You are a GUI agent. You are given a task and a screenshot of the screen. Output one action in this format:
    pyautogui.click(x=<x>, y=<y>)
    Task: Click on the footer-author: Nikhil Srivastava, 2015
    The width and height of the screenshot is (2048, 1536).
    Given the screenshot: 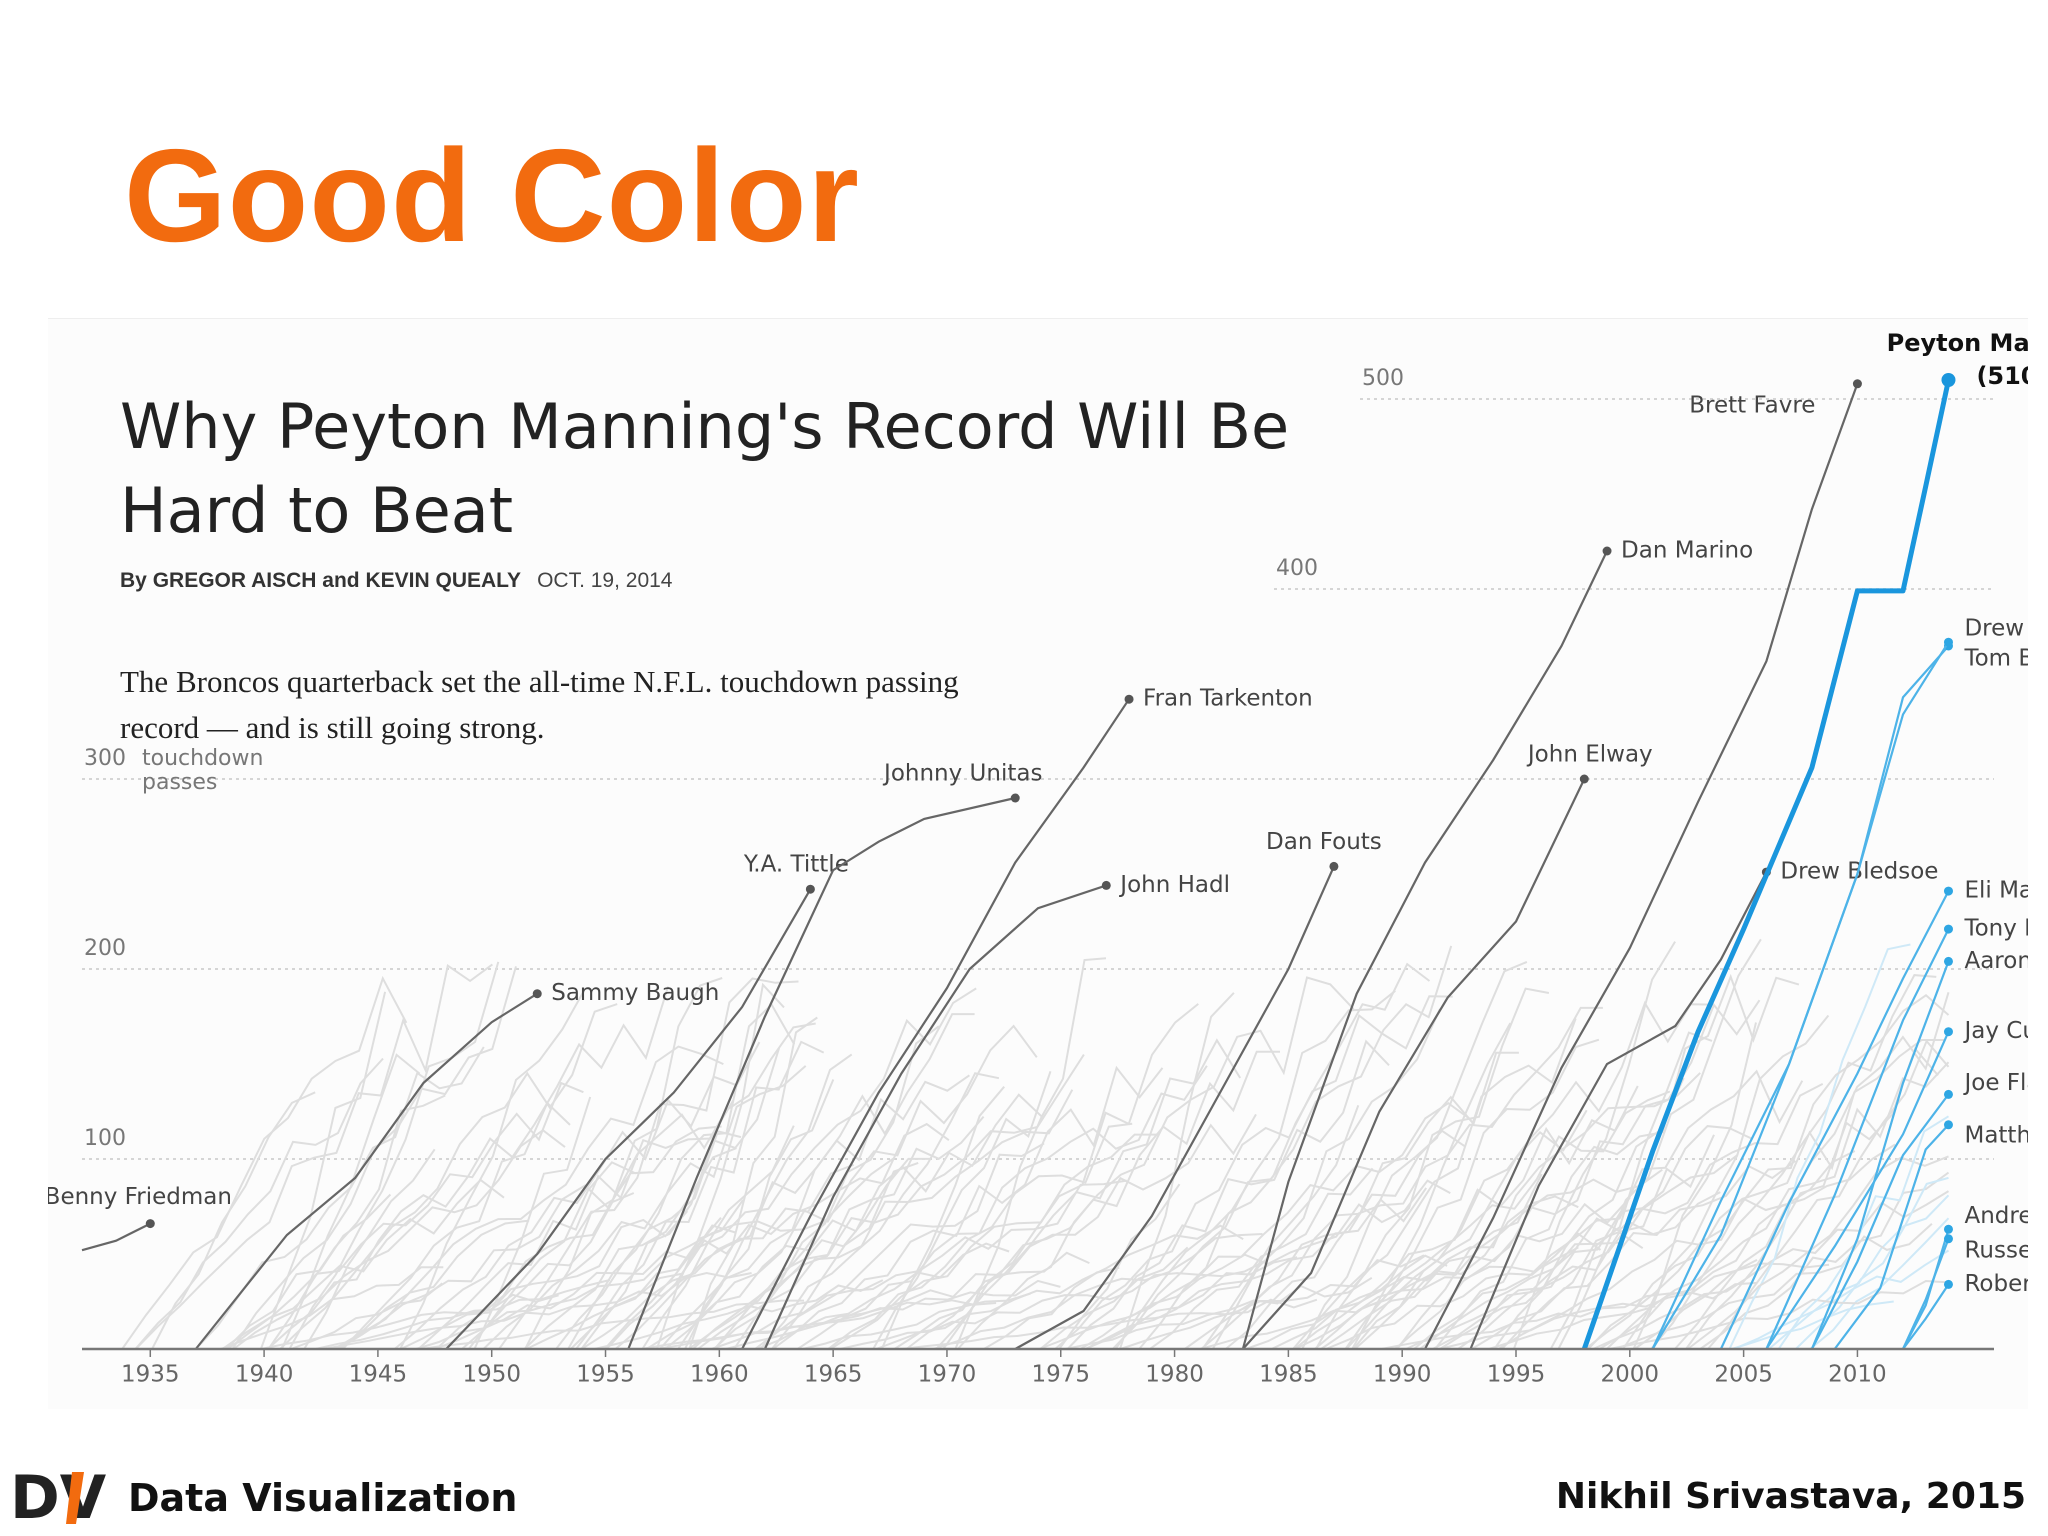 What is the action you would take?
    pyautogui.click(x=1790, y=1496)
    